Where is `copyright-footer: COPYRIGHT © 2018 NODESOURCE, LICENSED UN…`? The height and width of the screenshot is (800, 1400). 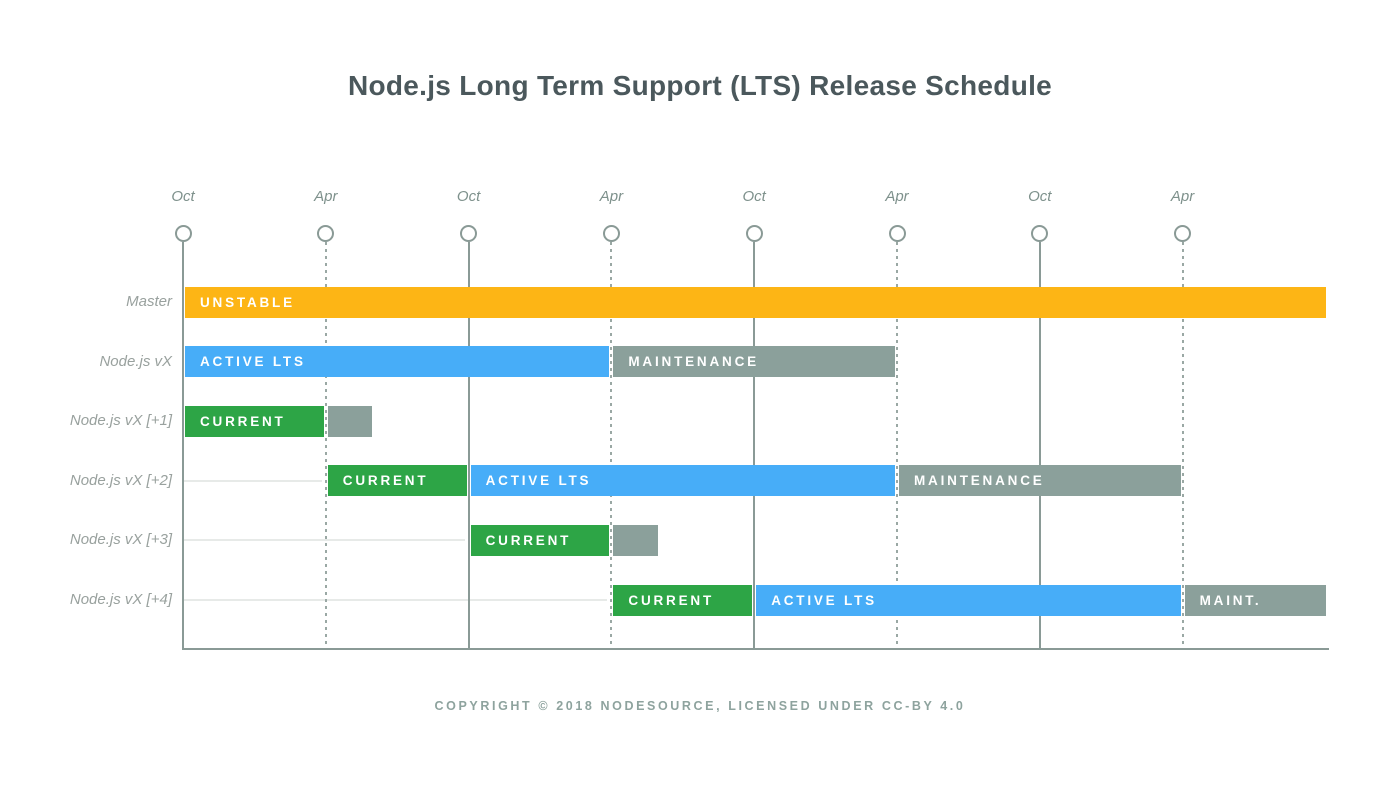 copyright-footer: COPYRIGHT © 2018 NODESOURCE, LICENSED UN… is located at coordinates (700, 706).